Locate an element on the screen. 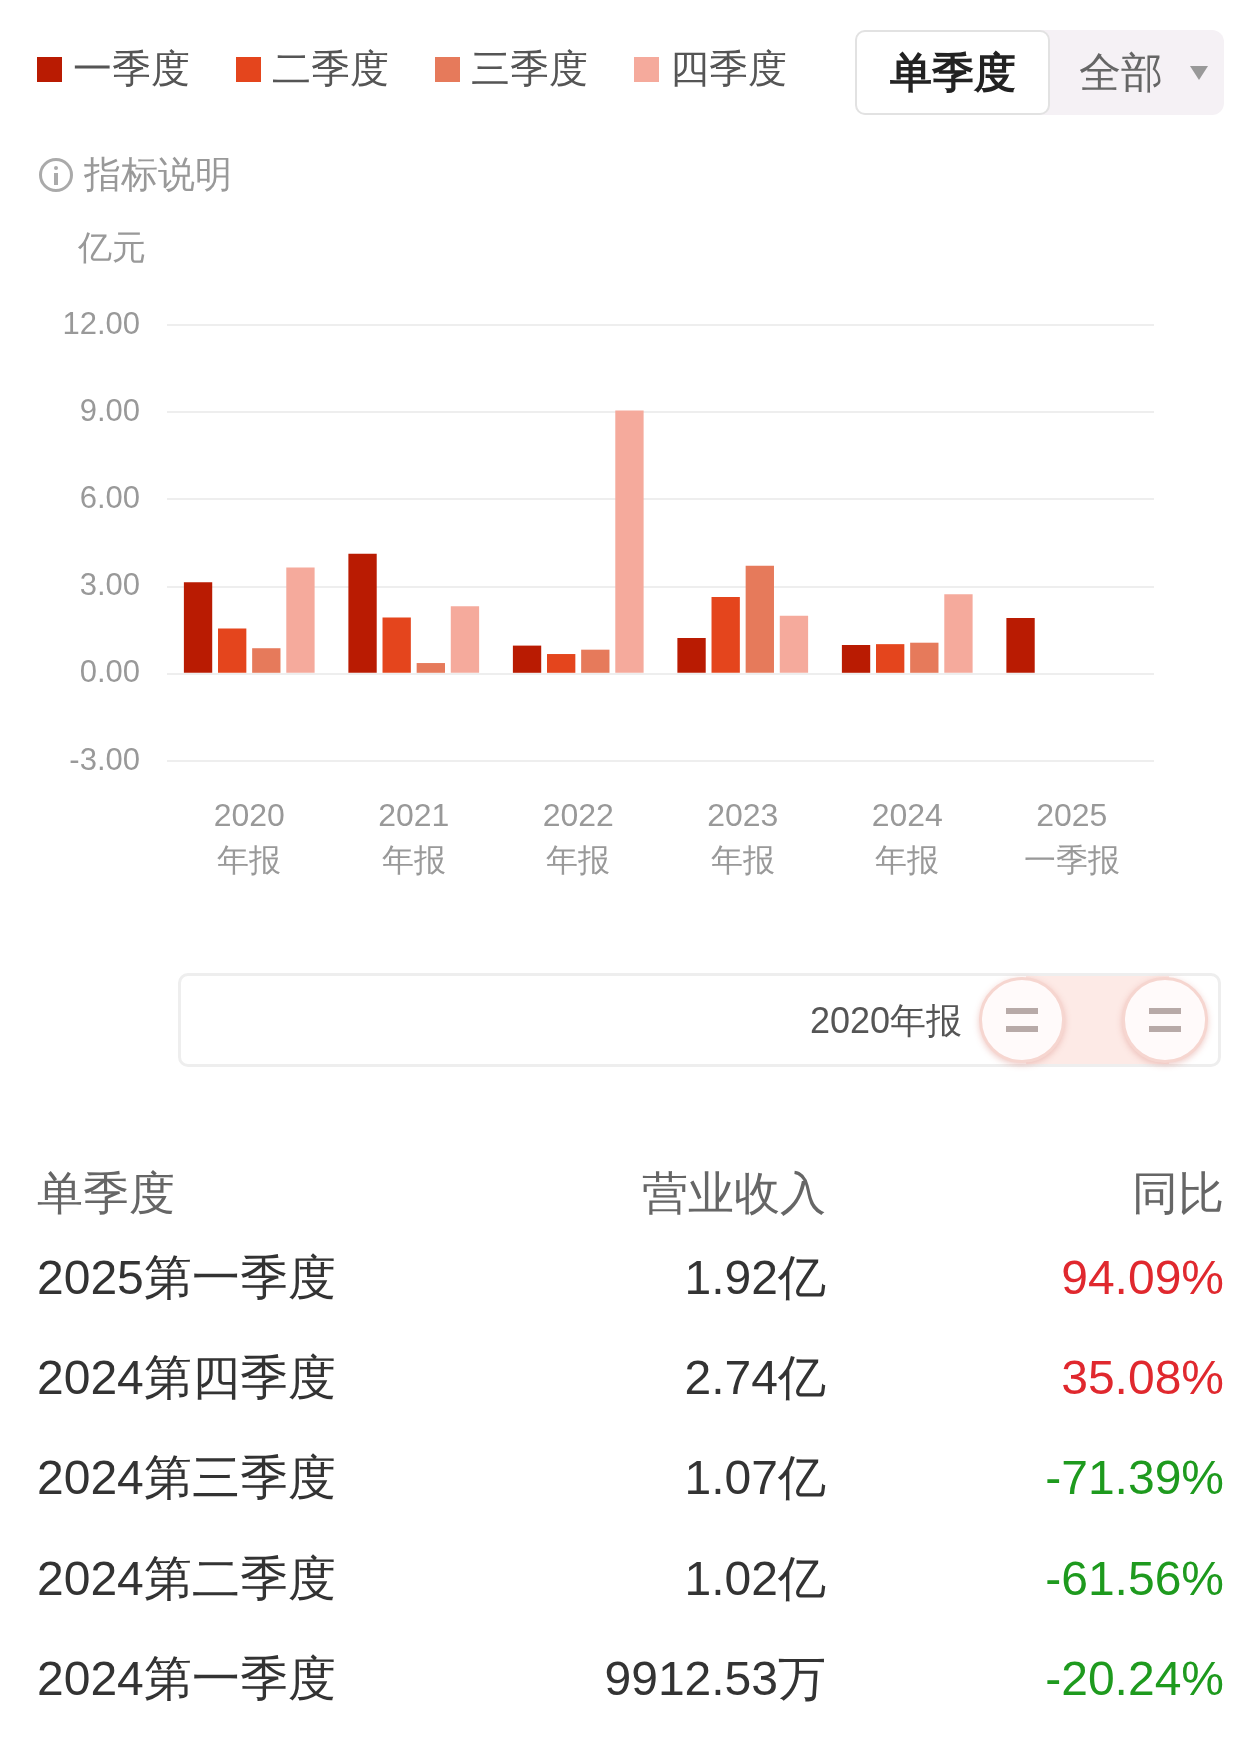  y-tick-label: 0.00 is located at coordinates (109, 672).